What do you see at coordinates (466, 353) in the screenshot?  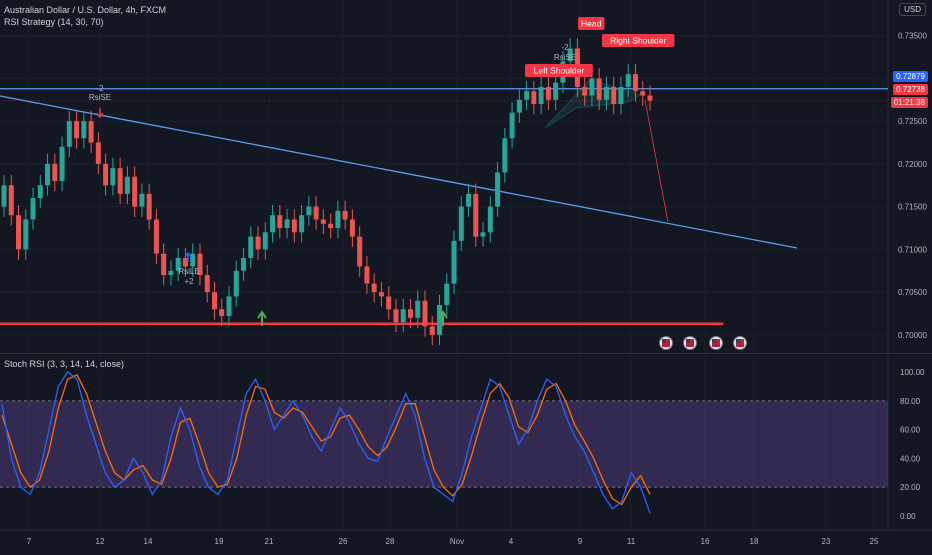 I see `pane-divider` at bounding box center [466, 353].